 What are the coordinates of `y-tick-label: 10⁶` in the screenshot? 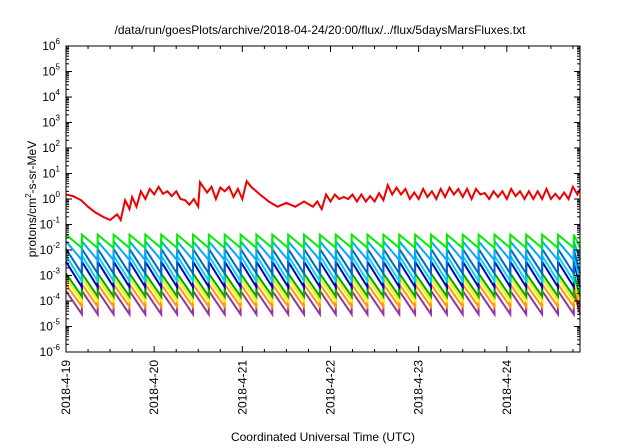 It's located at (51, 45).